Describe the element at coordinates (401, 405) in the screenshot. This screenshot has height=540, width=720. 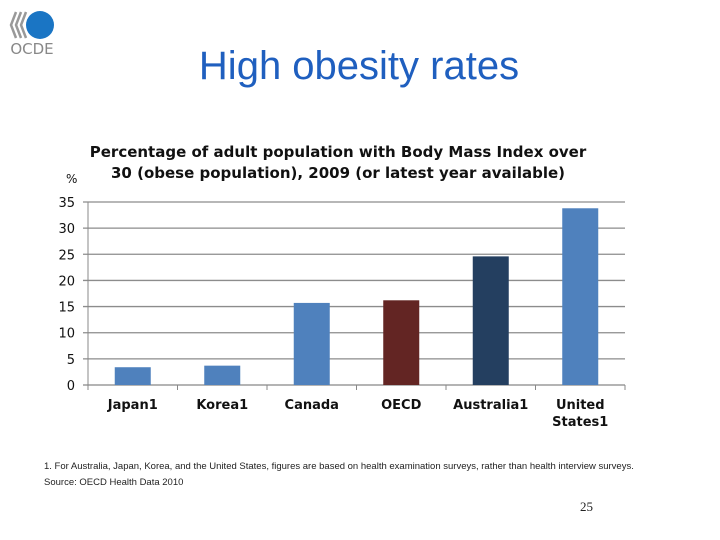
I see `x-tick-label: OECD` at that location.